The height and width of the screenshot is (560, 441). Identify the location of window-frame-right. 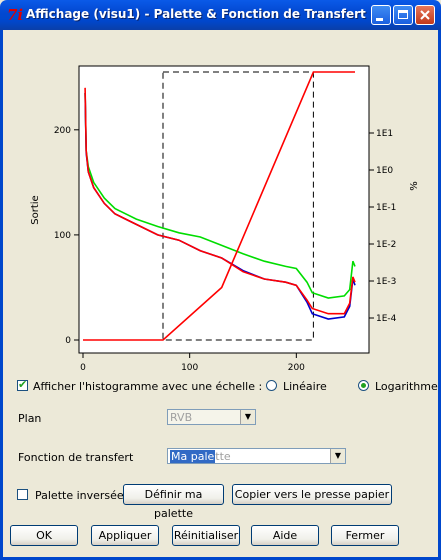
(439, 295).